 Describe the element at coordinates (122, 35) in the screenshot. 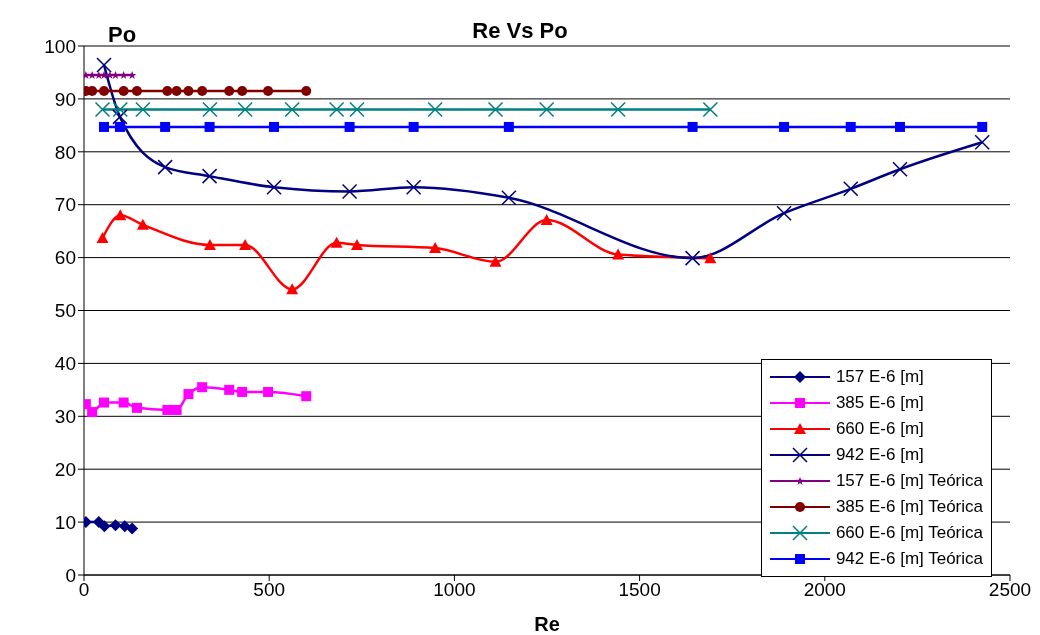

I see `y-axis-title: Po` at that location.